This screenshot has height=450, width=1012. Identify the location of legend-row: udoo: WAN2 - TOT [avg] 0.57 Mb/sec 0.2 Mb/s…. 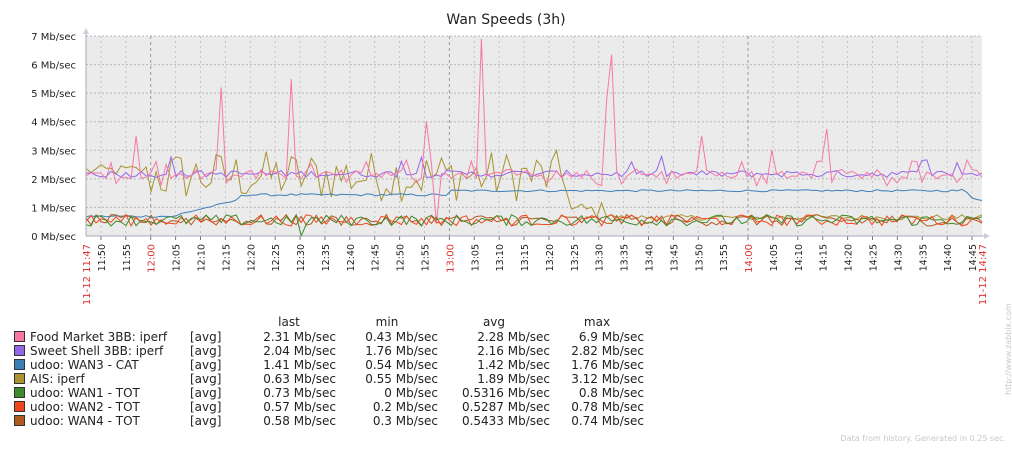
(329, 407).